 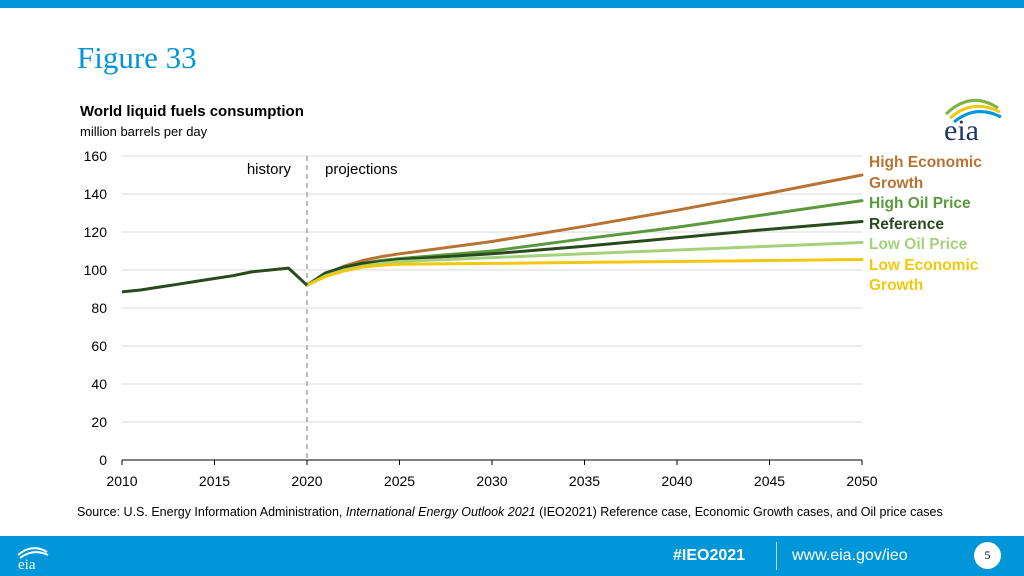 What do you see at coordinates (96, 270) in the screenshot?
I see `y-tick-label-100: 100` at bounding box center [96, 270].